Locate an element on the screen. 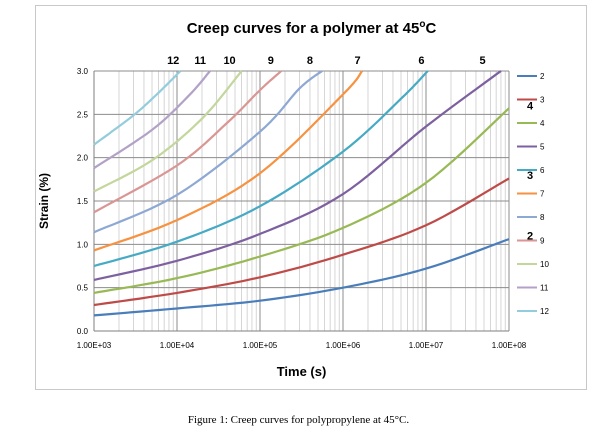 This screenshot has width=597, height=439. curve-annotation: 3 is located at coordinates (530, 176).